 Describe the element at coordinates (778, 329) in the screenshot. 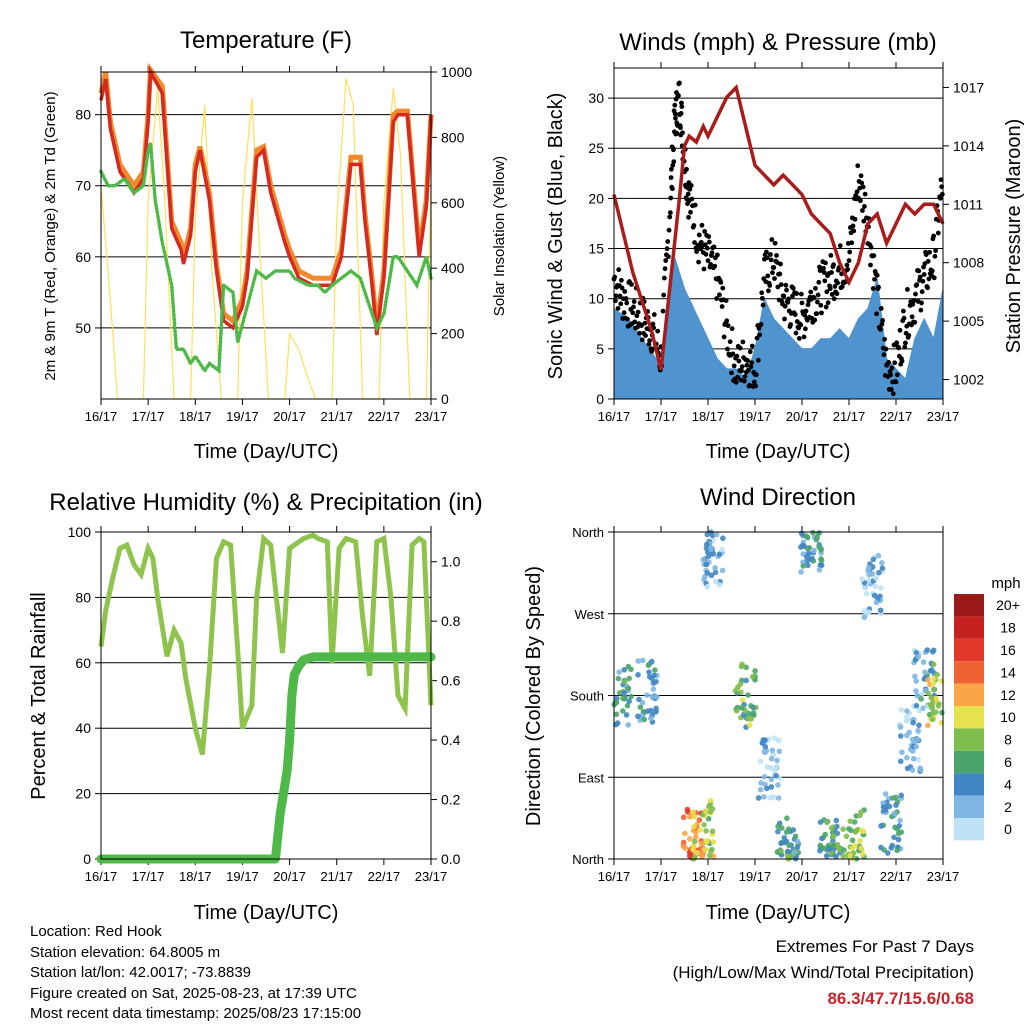

I see `wind-area` at that location.